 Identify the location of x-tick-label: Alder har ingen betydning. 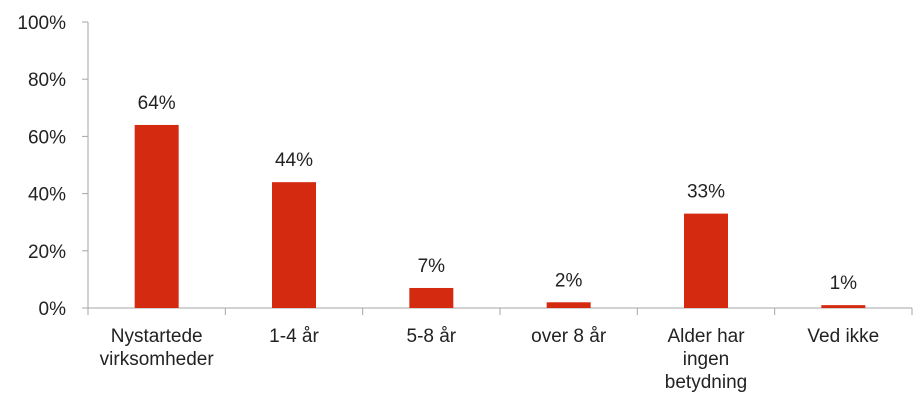
(706, 359).